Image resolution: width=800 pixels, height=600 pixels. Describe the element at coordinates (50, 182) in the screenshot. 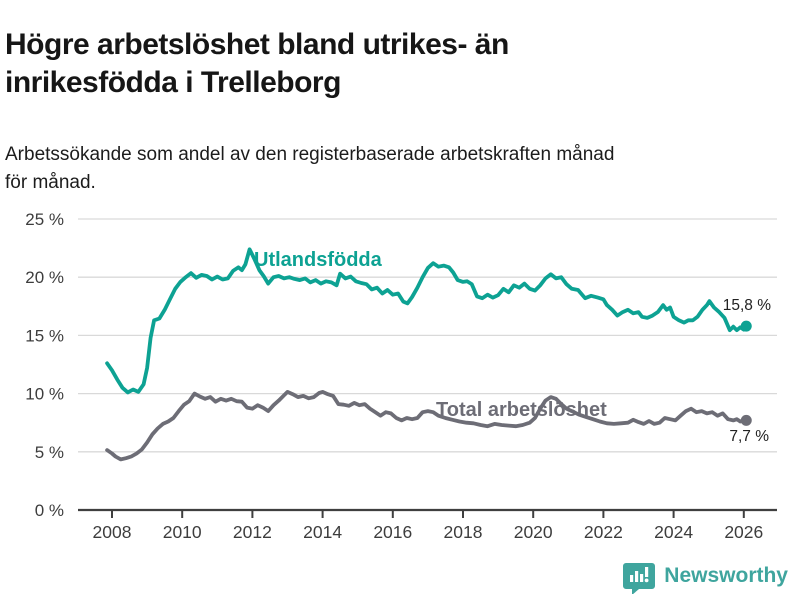

I see `chart-subtitle-line-2: för månad.` at that location.